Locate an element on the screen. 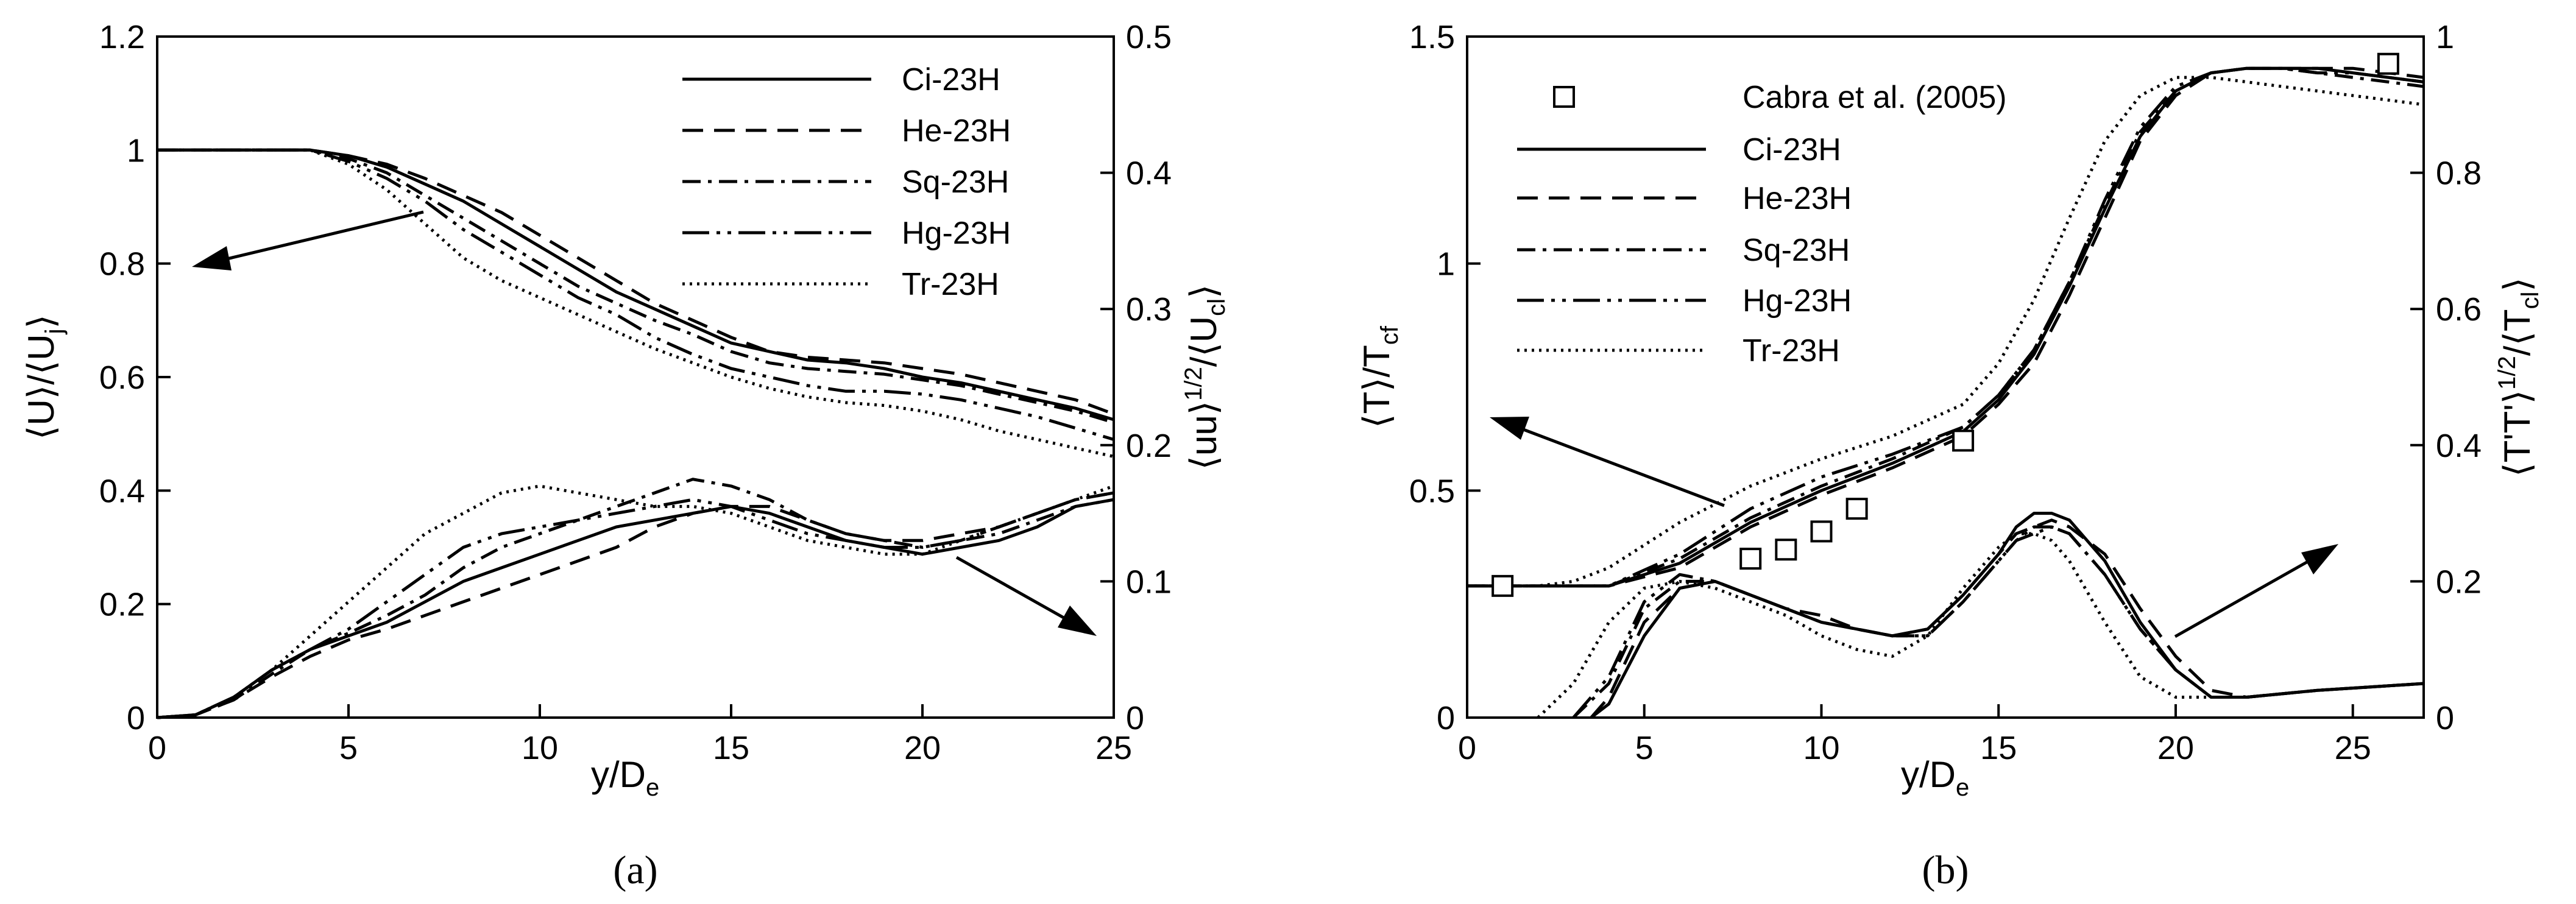  a-x-tick-label-20: 20 is located at coordinates (922, 748).